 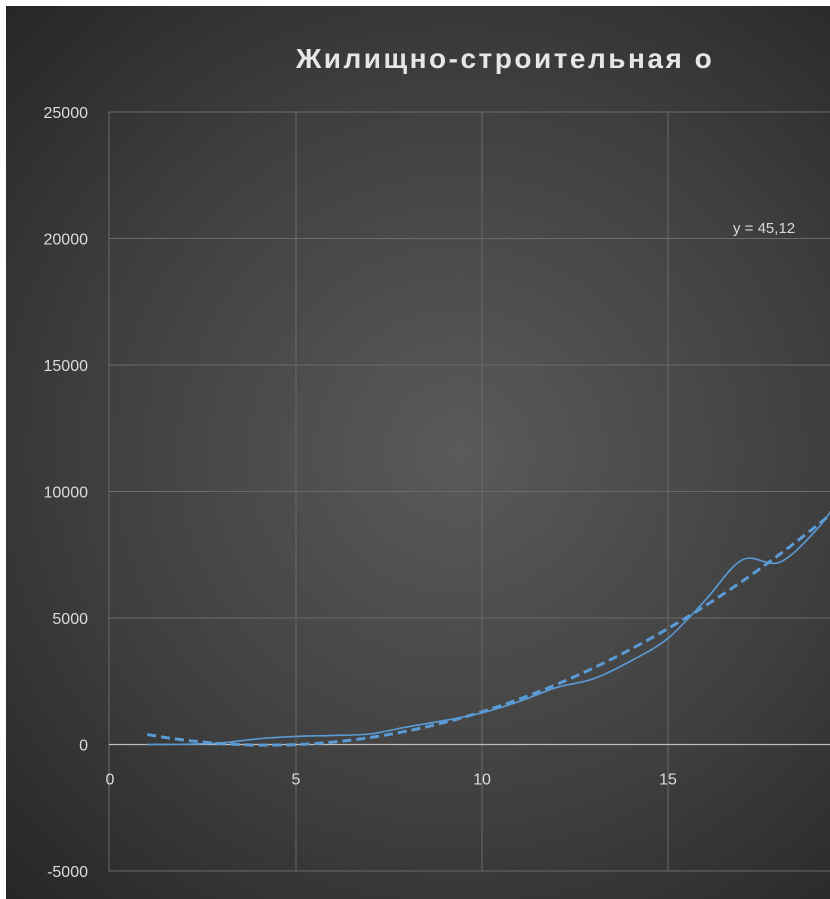 What do you see at coordinates (66, 366) in the screenshot?
I see `y-tick-label: 15000` at bounding box center [66, 366].